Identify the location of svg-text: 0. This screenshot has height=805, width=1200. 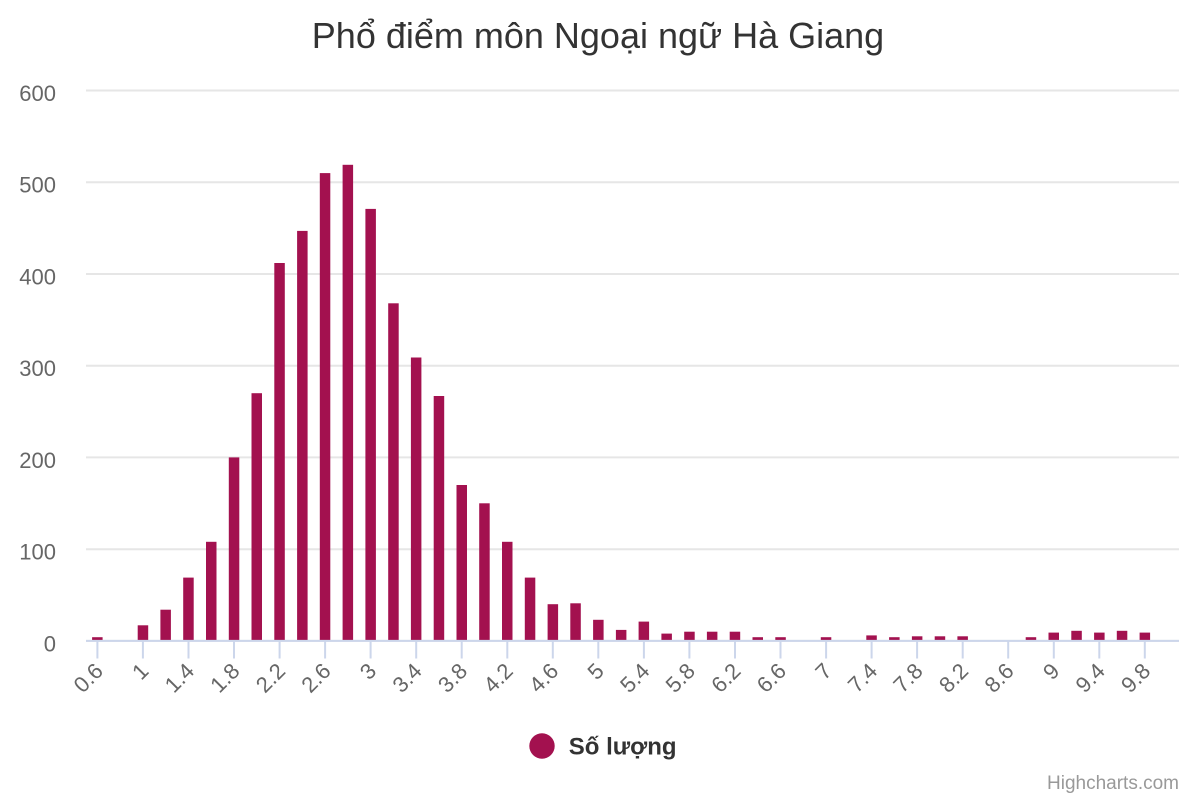
(50, 643).